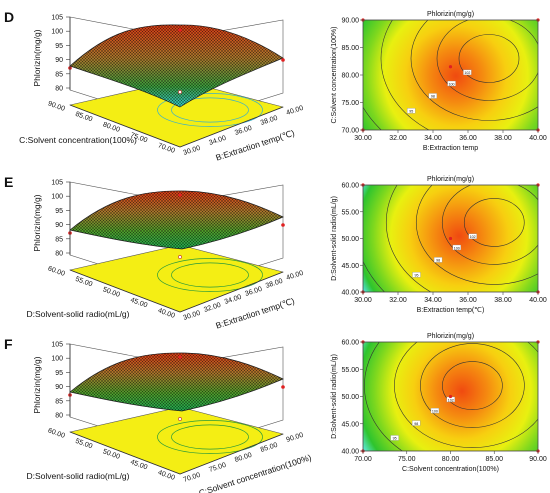  What do you see at coordinates (180, 257) in the screenshot?
I see `design-point-below` at bounding box center [180, 257].